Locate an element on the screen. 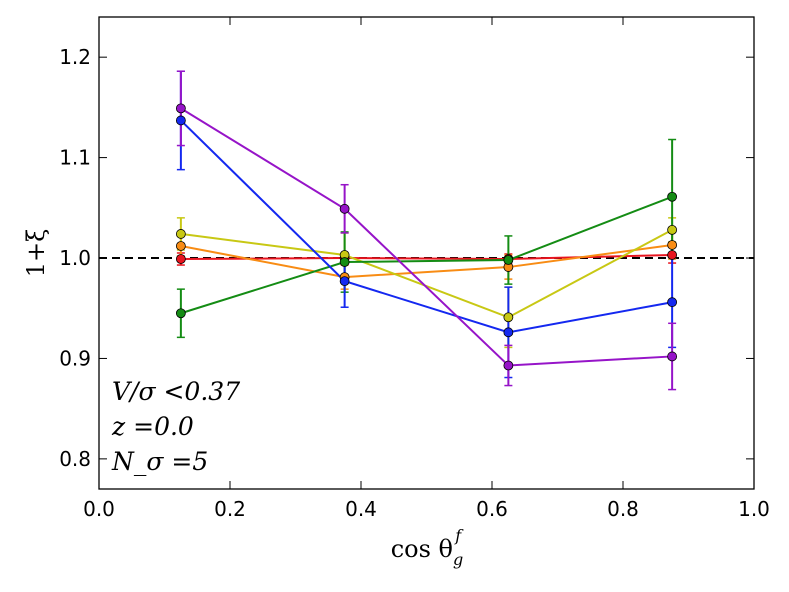  series-line-green is located at coordinates (426, 255).